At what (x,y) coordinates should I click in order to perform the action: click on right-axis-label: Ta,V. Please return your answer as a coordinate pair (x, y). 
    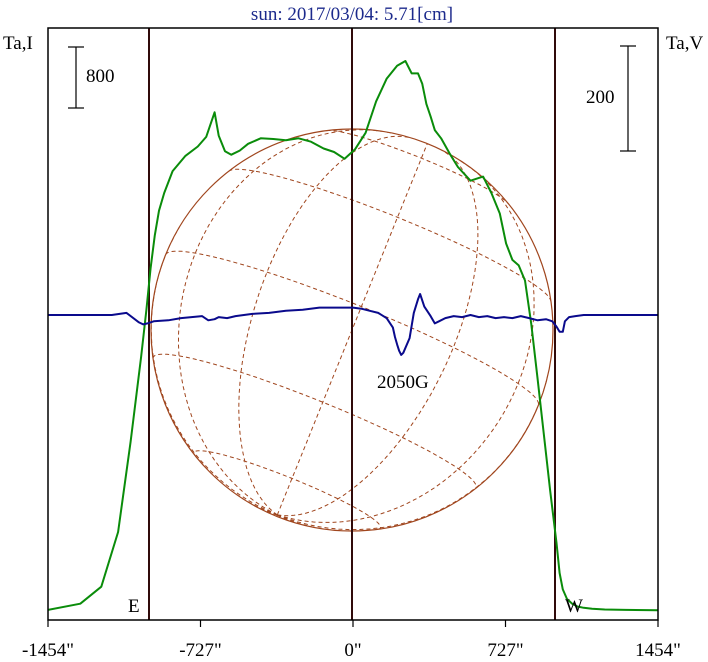
    Looking at the image, I should click on (684, 43).